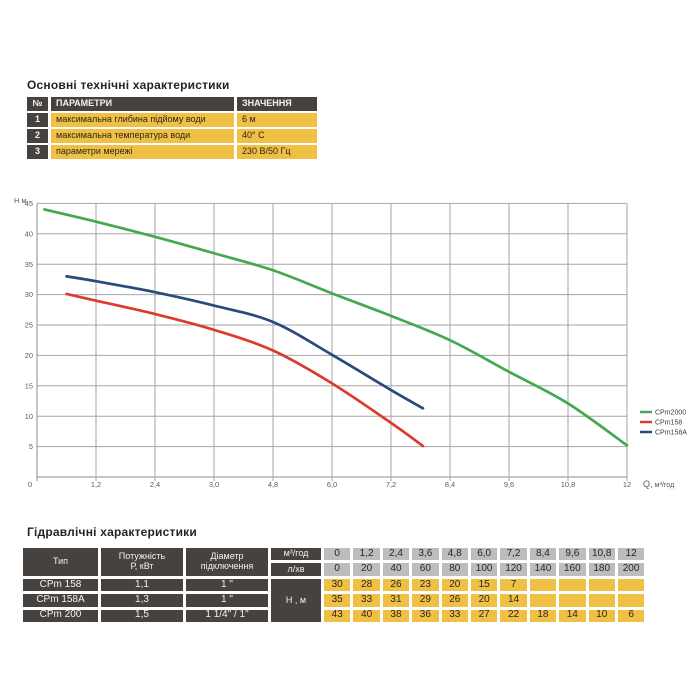  Describe the element at coordinates (29, 294) in the screenshot. I see `y-tick-label: 30` at that location.